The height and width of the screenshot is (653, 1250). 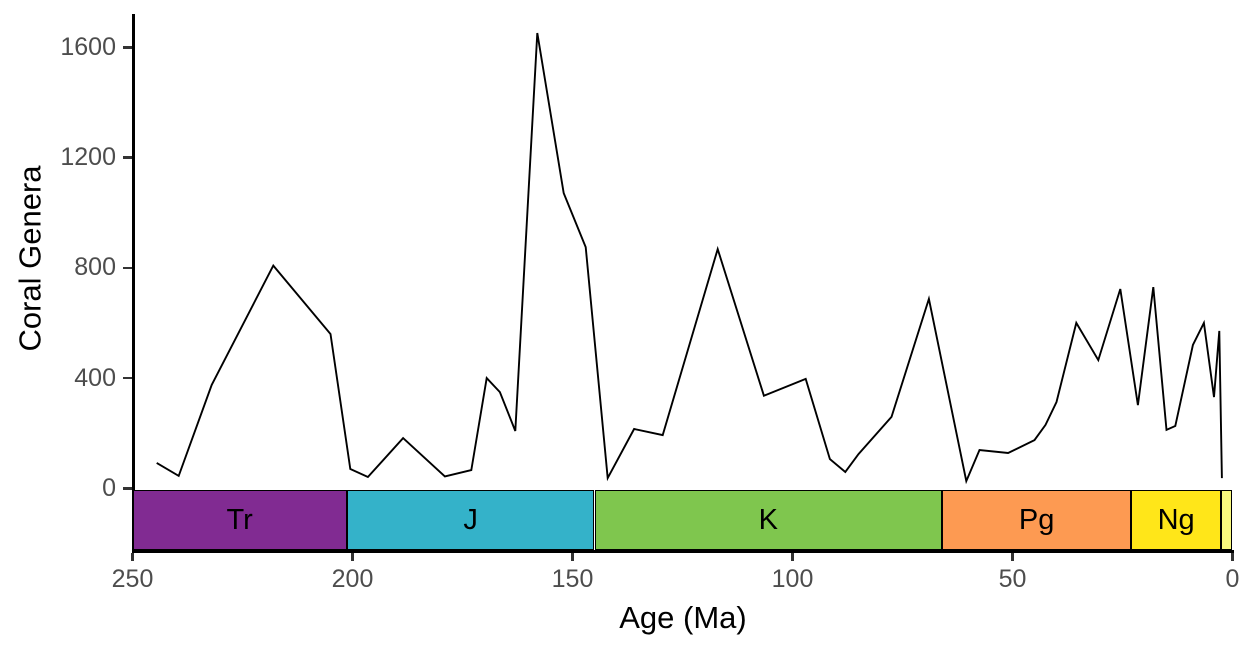 I want to click on period-box-Pg: Pg, so click(x=1037, y=520).